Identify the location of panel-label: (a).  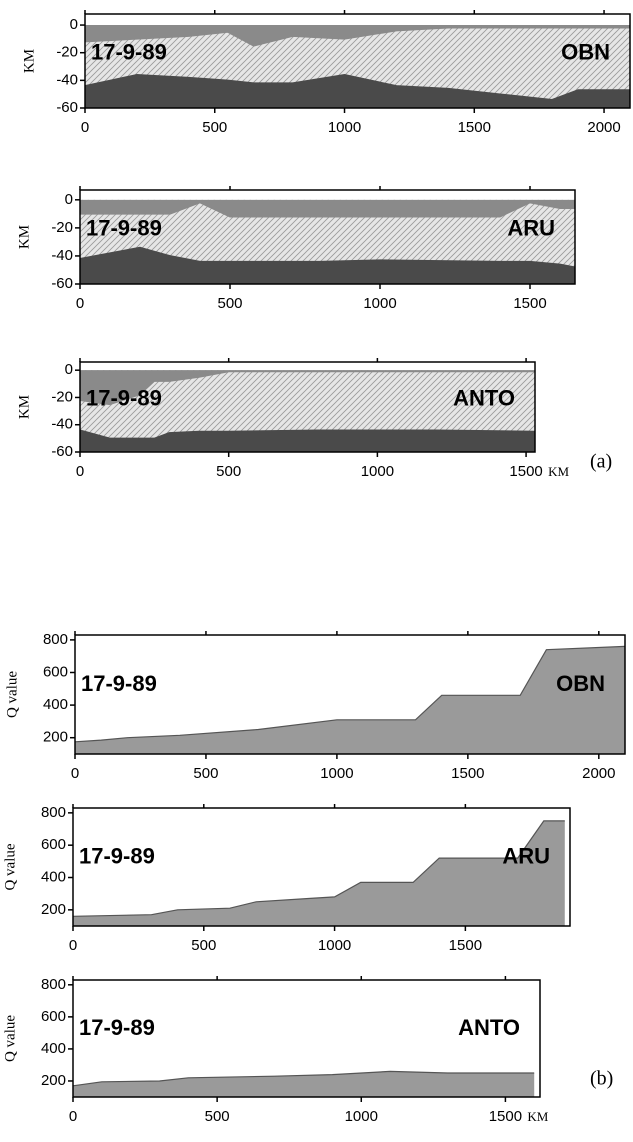
(601, 462).